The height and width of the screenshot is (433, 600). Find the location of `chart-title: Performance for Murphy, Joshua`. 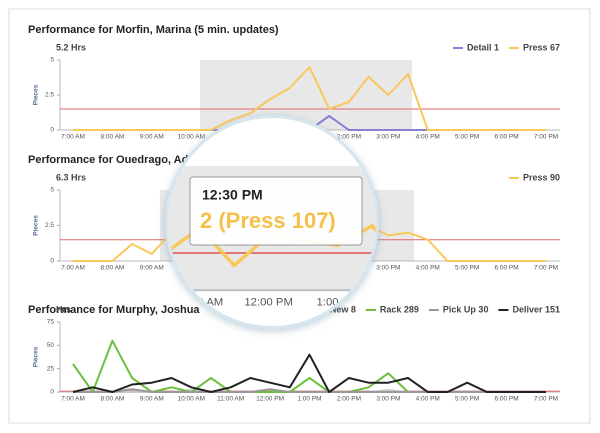

chart-title: Performance for Murphy, Joshua is located at coordinates (114, 310).